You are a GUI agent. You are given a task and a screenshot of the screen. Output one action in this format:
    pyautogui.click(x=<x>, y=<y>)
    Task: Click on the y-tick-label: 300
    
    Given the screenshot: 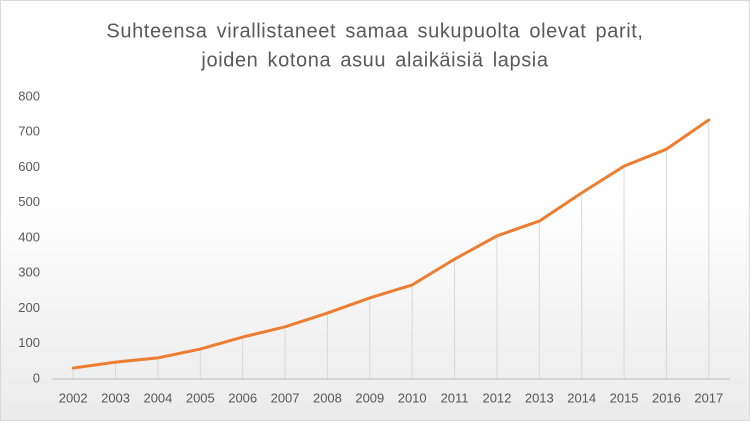 What is the action you would take?
    pyautogui.click(x=29, y=272)
    